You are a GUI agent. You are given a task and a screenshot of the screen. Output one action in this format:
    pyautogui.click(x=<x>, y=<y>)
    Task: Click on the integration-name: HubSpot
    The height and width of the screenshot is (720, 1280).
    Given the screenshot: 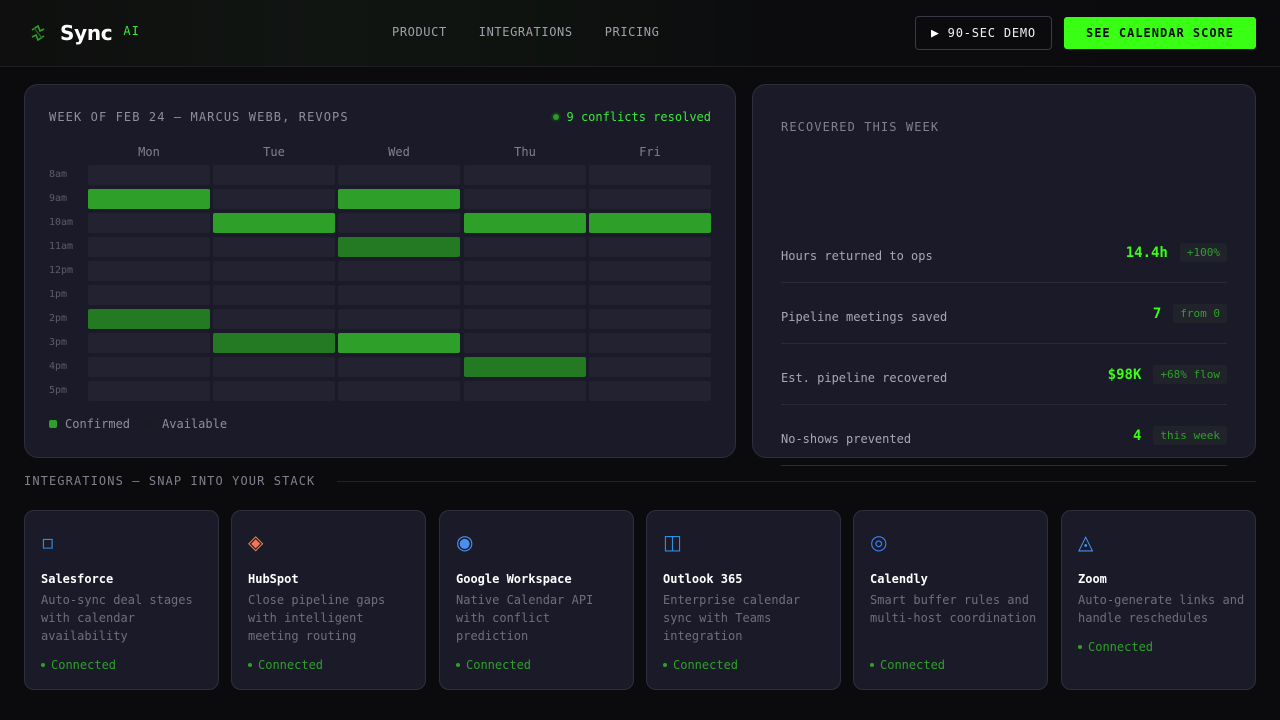 What is the action you would take?
    pyautogui.click(x=273, y=579)
    